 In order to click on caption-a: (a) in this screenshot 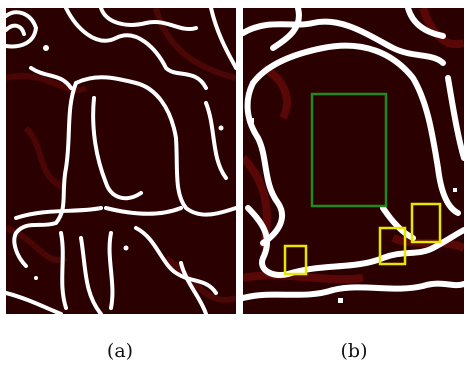, I will do `click(120, 351)`.